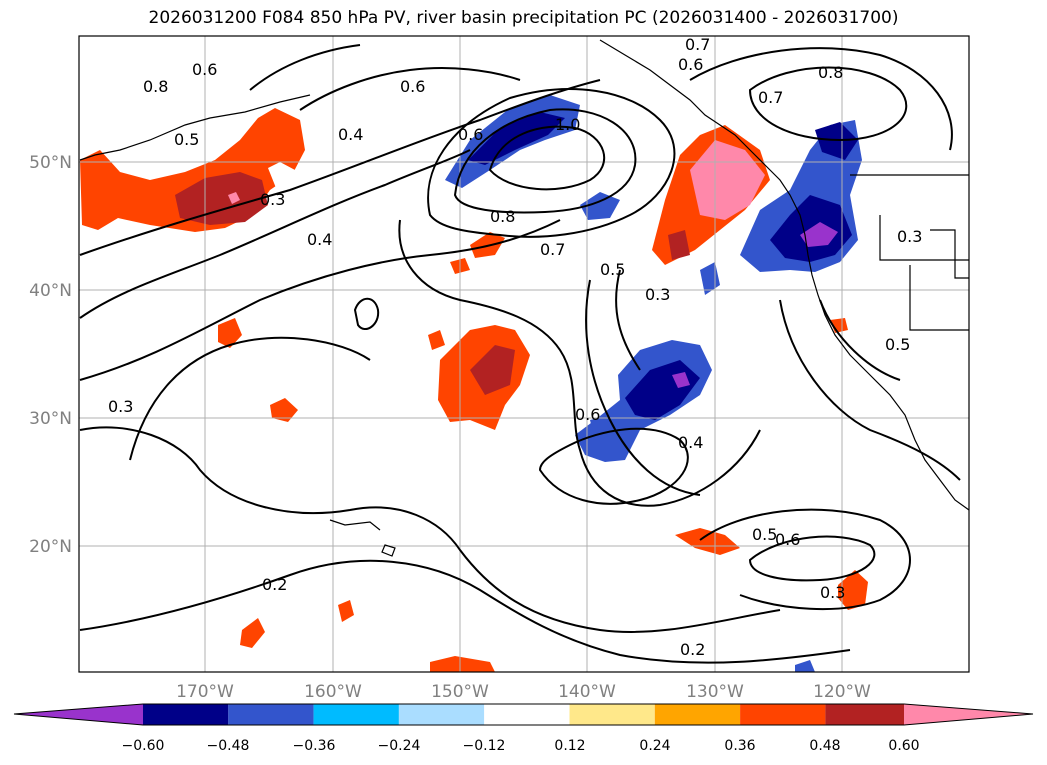  What do you see at coordinates (50, 355) in the screenshot?
I see `lat-axis: 50°N 40°N 30°N 20°N` at bounding box center [50, 355].